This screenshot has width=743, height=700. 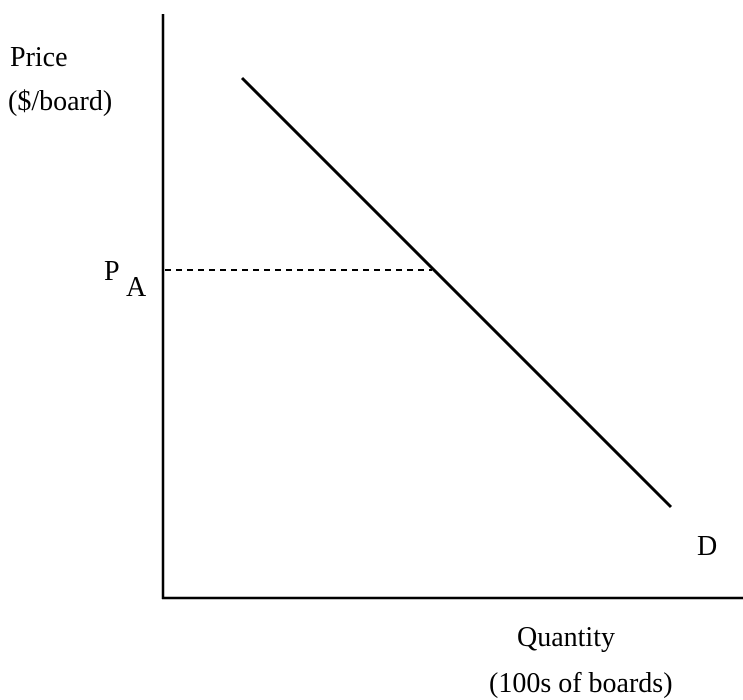 What do you see at coordinates (60, 101) in the screenshot?
I see `y-axis-label: ($/board)` at bounding box center [60, 101].